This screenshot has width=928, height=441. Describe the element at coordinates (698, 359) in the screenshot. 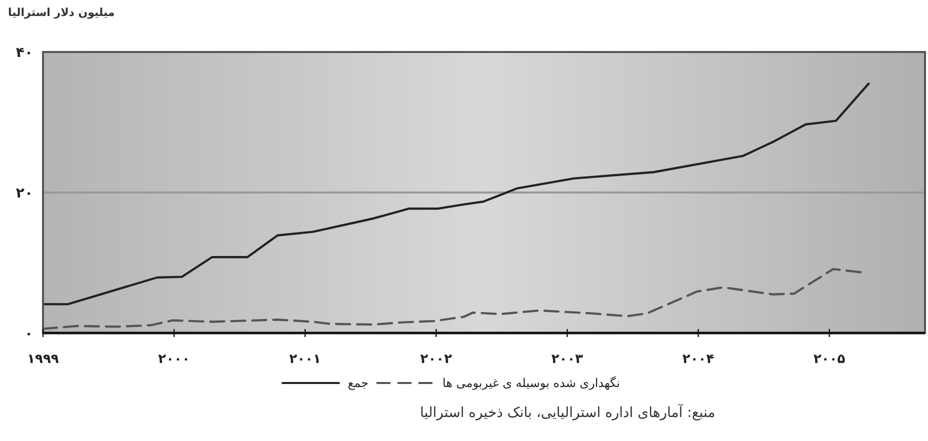

I see `x-tick-label: ۲۰۰۴` at that location.